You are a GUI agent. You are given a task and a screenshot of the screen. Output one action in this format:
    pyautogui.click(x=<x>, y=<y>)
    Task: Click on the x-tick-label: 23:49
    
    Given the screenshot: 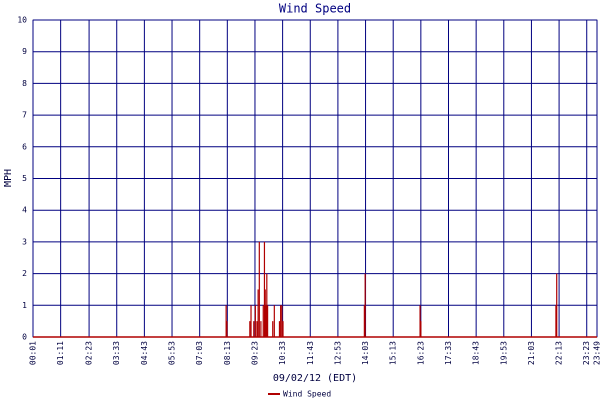 What is the action you would take?
    pyautogui.click(x=596, y=353)
    